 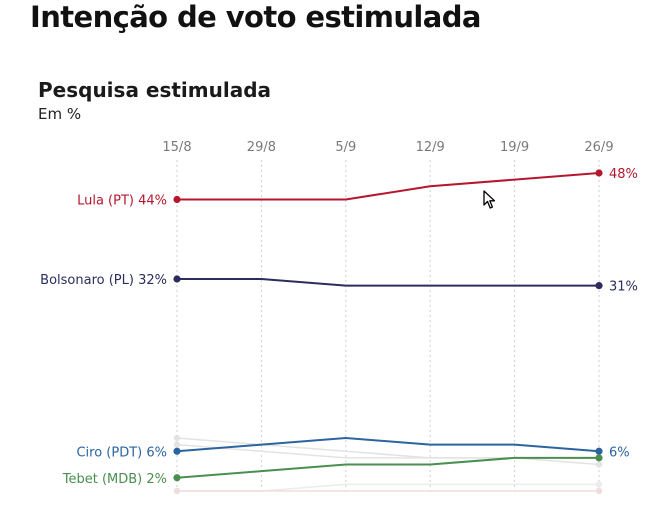 I want to click on x-tick-label: 19/9, so click(x=514, y=147).